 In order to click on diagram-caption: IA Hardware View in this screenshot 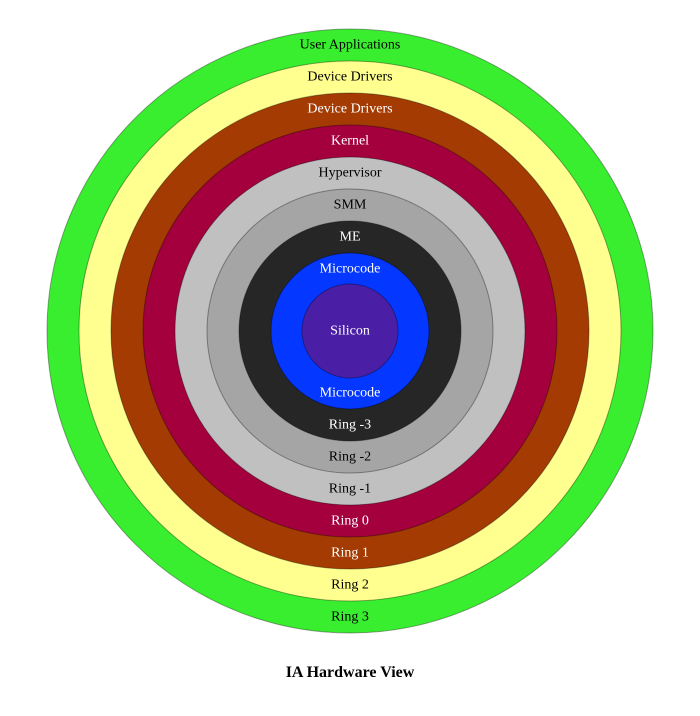, I will do `click(350, 672)`.